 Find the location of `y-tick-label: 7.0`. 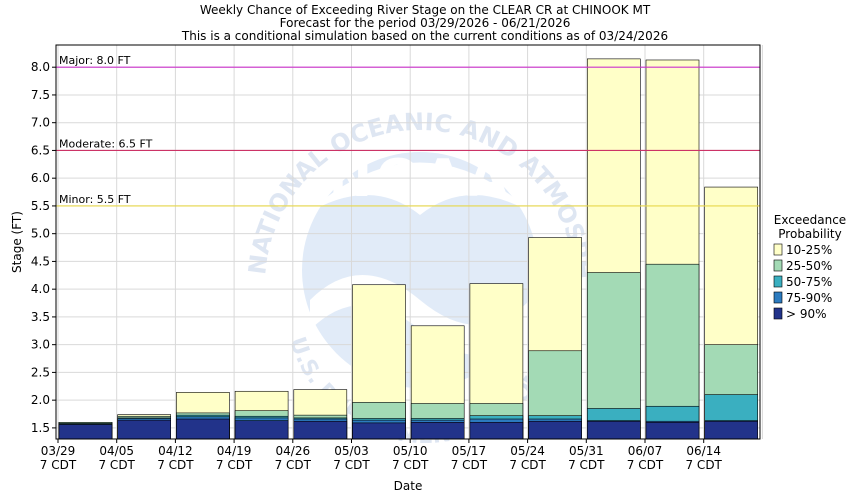

y-tick-label: 7.0 is located at coordinates (40, 123).